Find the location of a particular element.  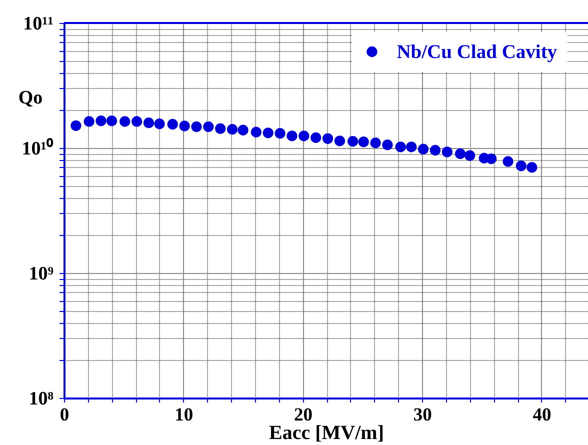

x-tick-label: 30 is located at coordinates (422, 416).